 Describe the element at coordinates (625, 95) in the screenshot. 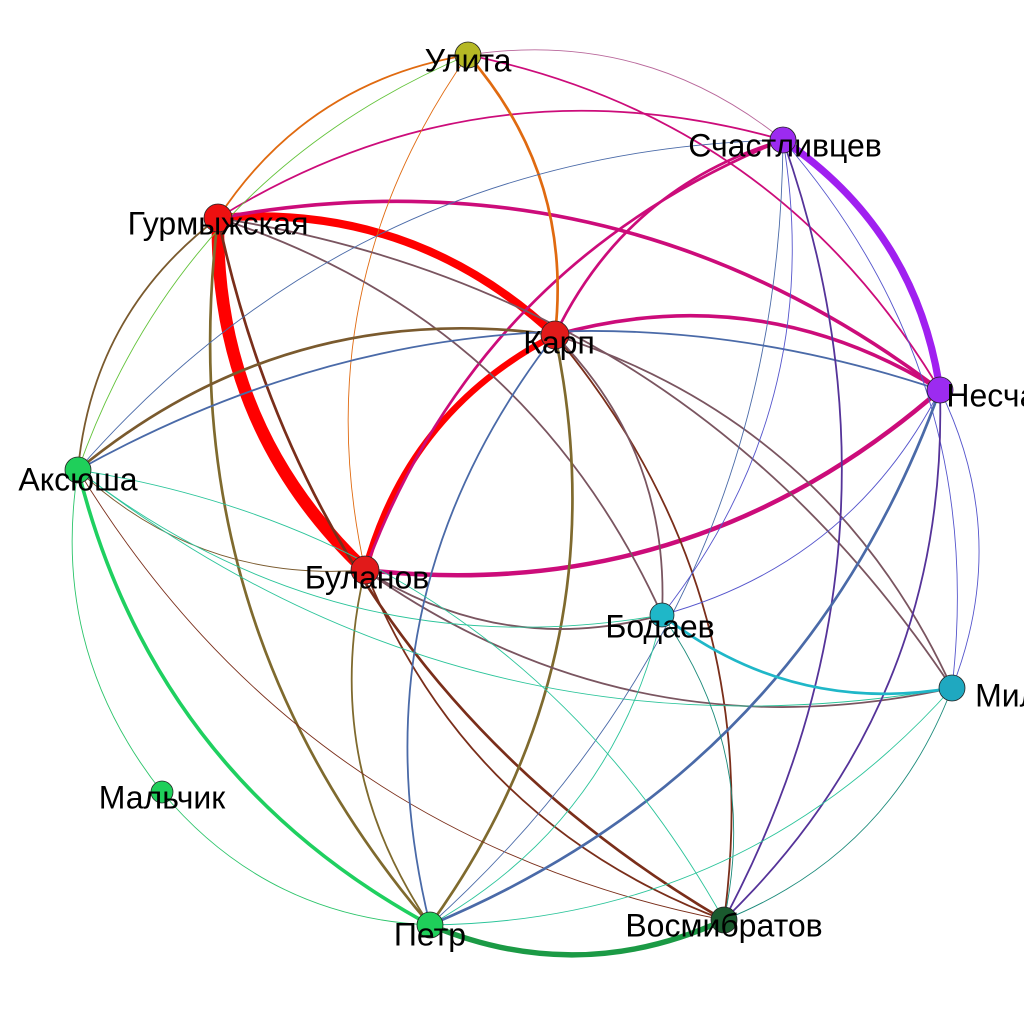

I see `edge-ulita-schast` at that location.